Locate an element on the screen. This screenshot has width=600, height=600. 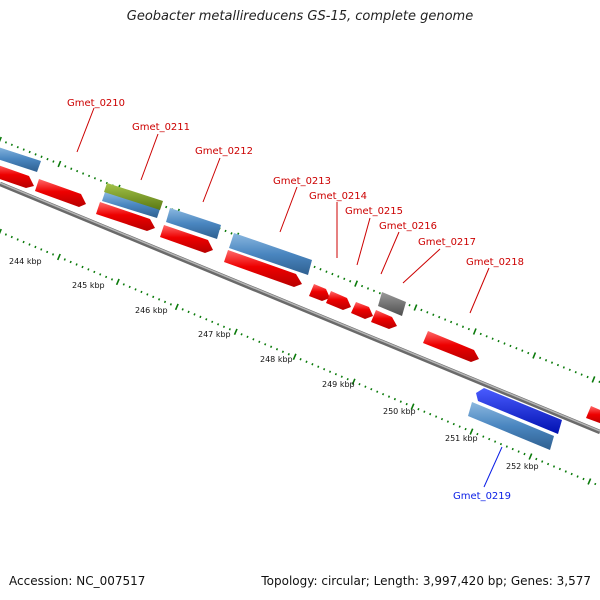
gene-label-0218: Gmet_0218 is located at coordinates (495, 262).